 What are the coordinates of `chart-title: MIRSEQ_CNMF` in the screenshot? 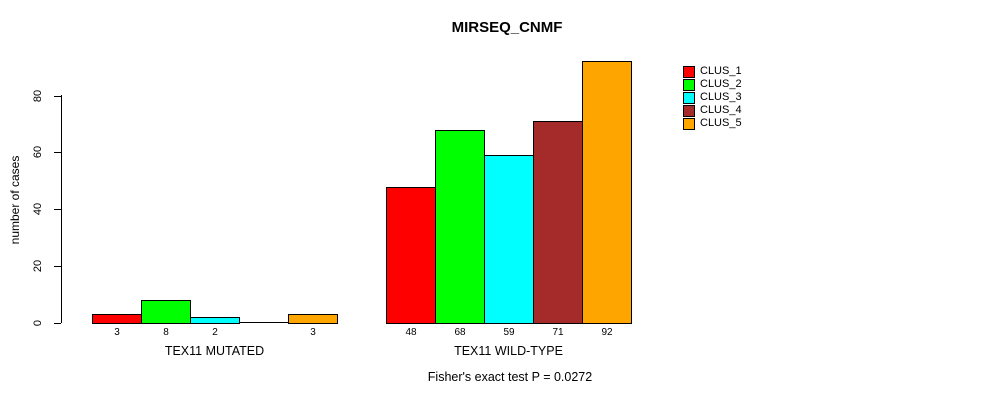 It's located at (507, 27).